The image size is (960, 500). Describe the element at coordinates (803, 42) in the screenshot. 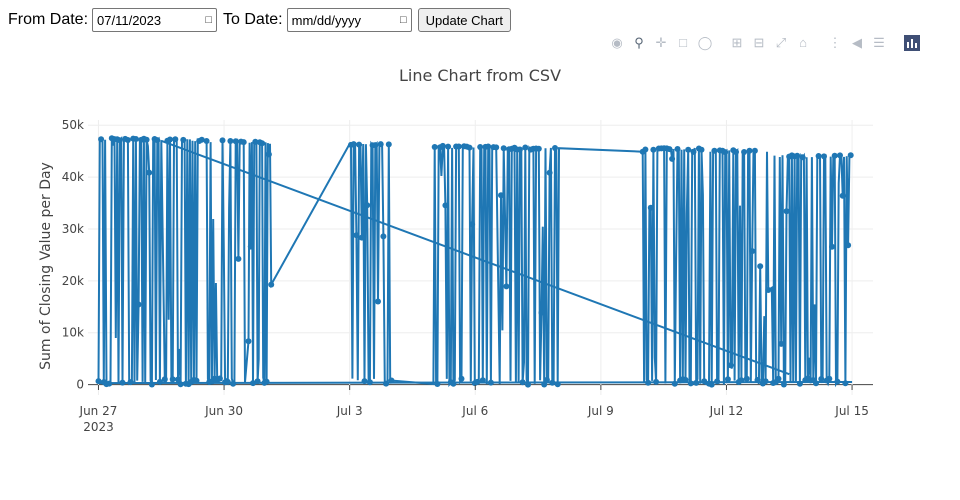

I see `reset-icon: ⌂` at that location.